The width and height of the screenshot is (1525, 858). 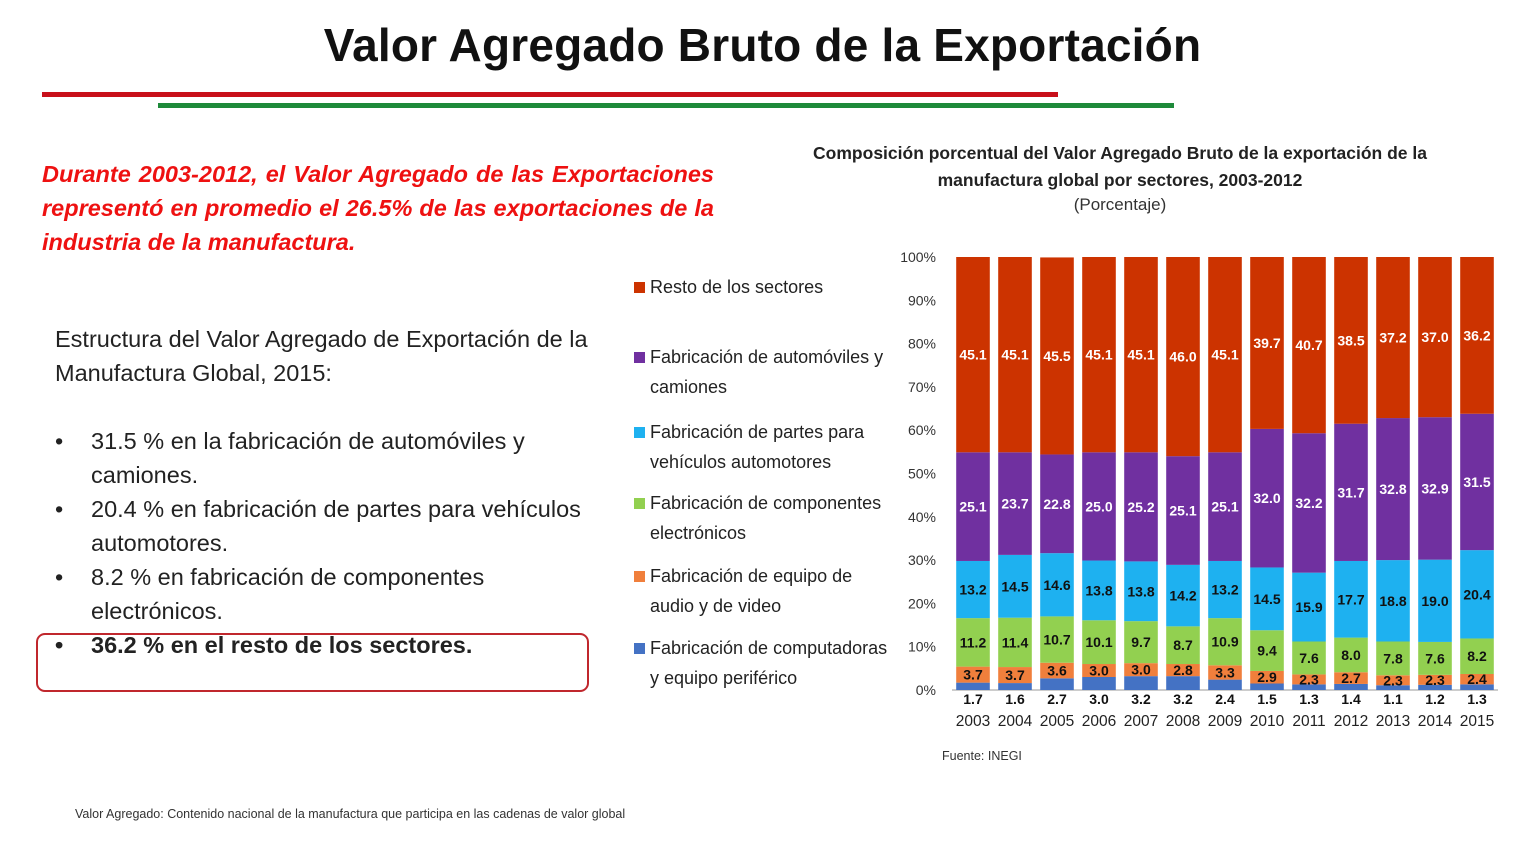 What do you see at coordinates (922, 647) in the screenshot?
I see `y-tick-label: 10%` at bounding box center [922, 647].